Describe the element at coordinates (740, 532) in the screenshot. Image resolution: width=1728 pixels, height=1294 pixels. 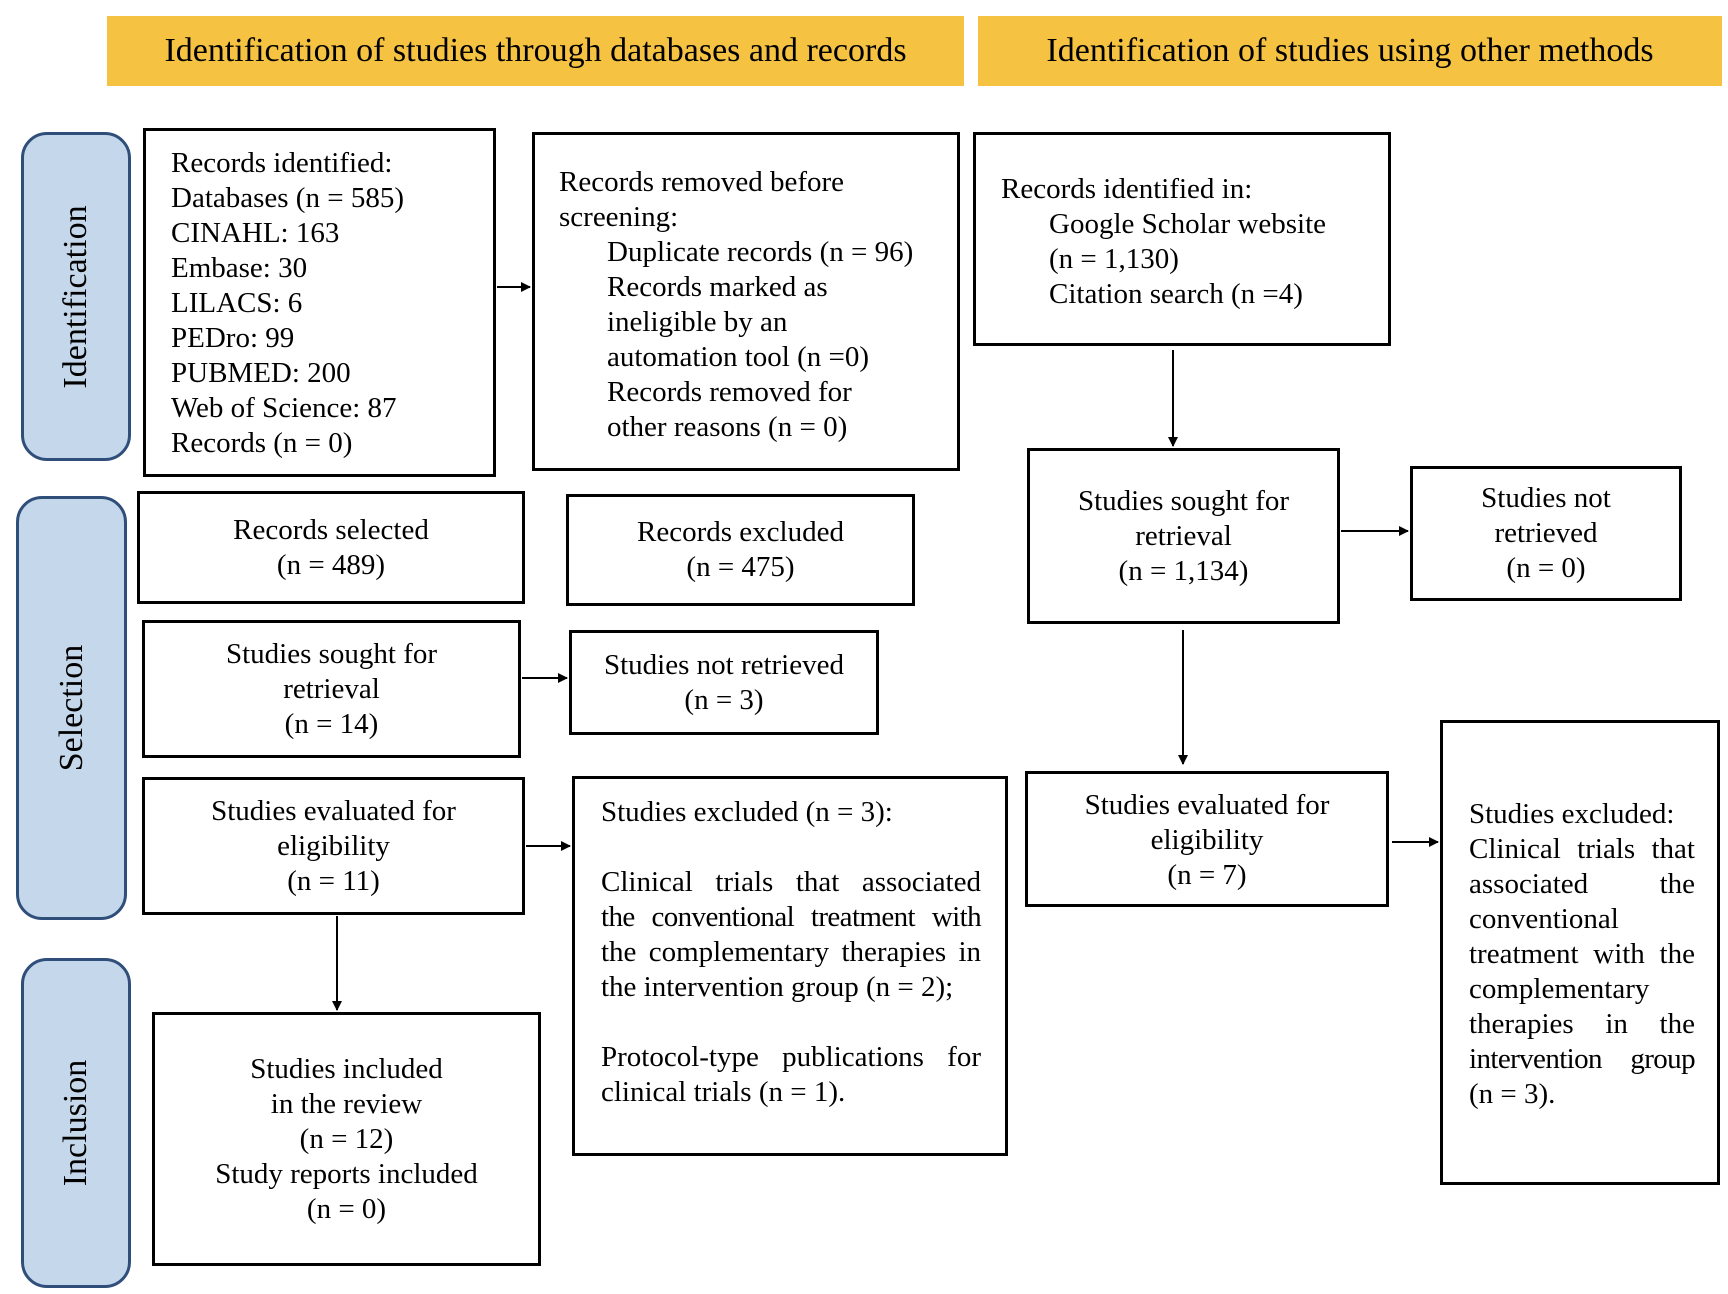
I see `records-excluded-label: Records excluded` at that location.